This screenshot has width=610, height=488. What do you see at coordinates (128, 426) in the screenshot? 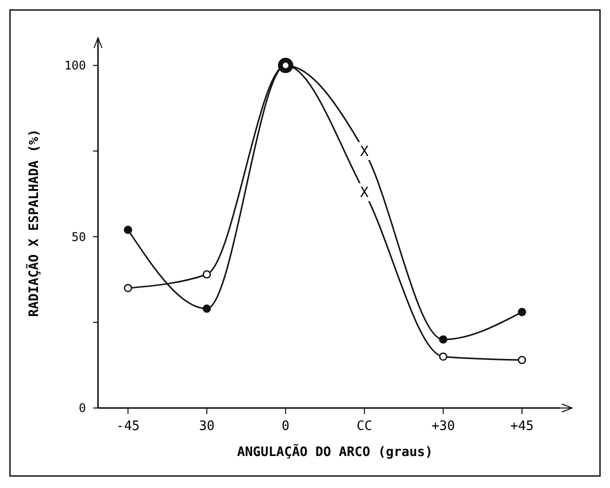
I see `x-tick-label: -45` at bounding box center [128, 426].